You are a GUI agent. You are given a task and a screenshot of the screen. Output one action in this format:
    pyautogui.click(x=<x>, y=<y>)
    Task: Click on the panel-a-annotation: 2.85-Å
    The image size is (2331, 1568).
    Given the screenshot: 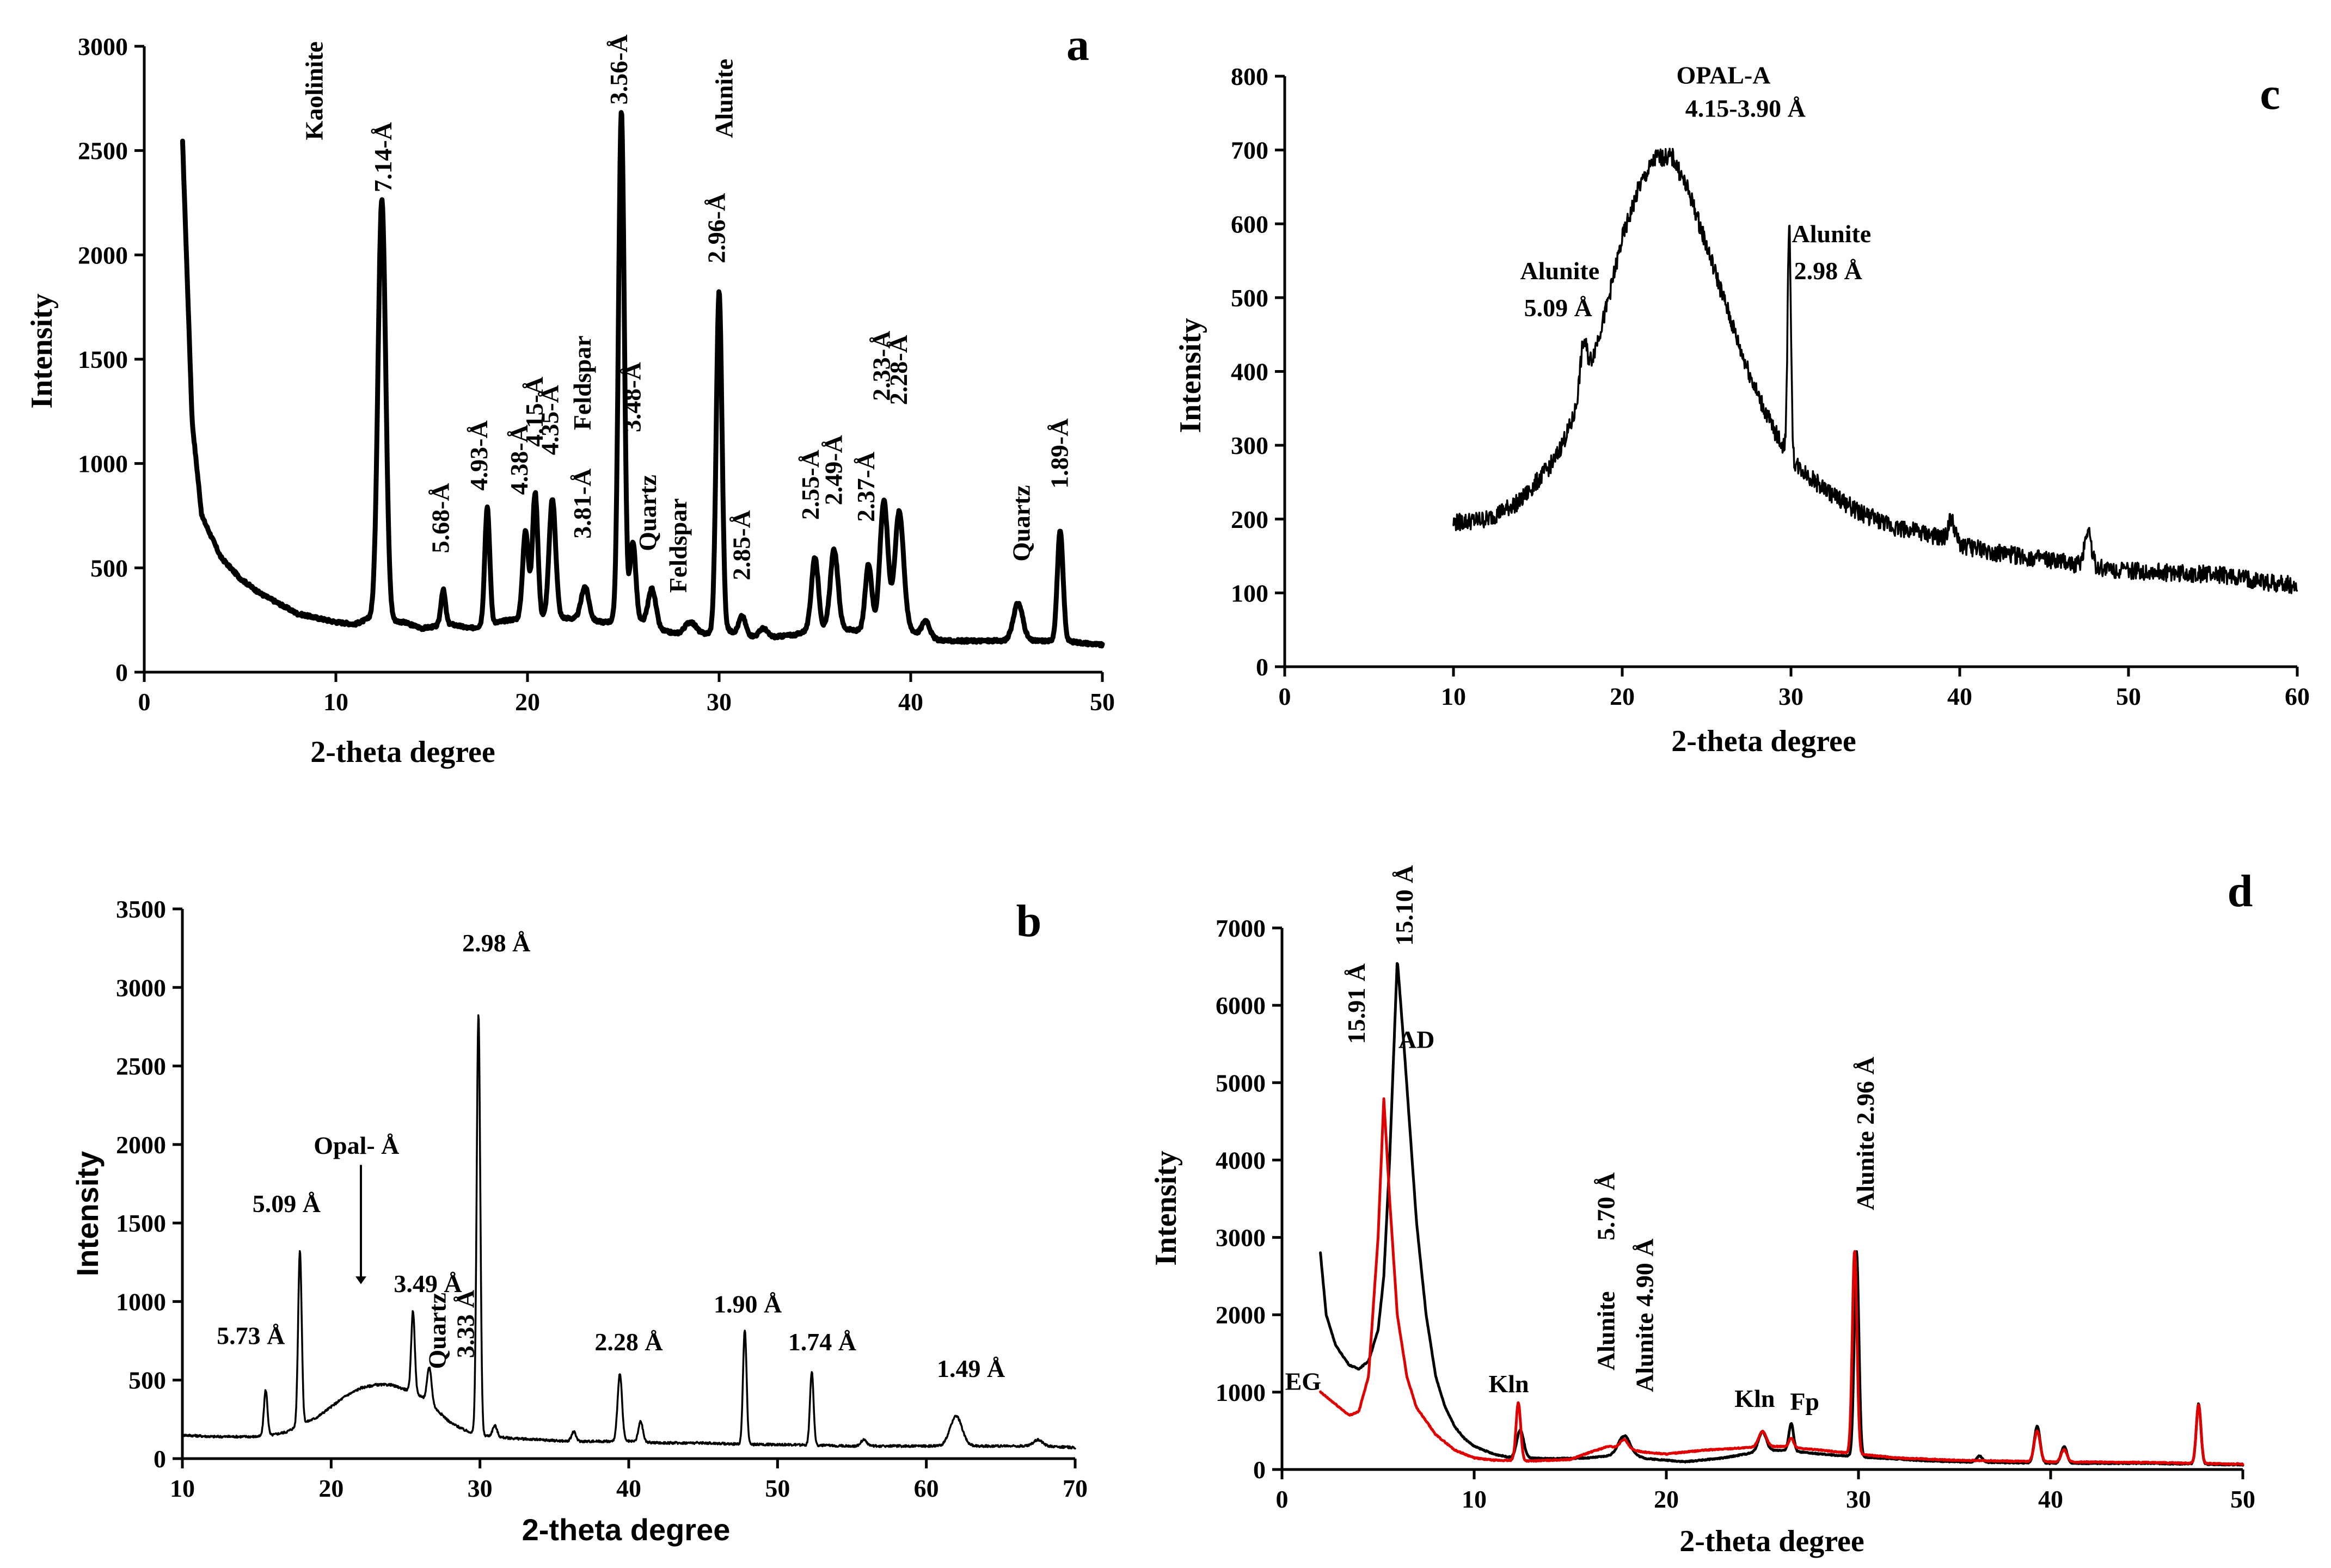 What is the action you would take?
    pyautogui.click(x=741, y=545)
    